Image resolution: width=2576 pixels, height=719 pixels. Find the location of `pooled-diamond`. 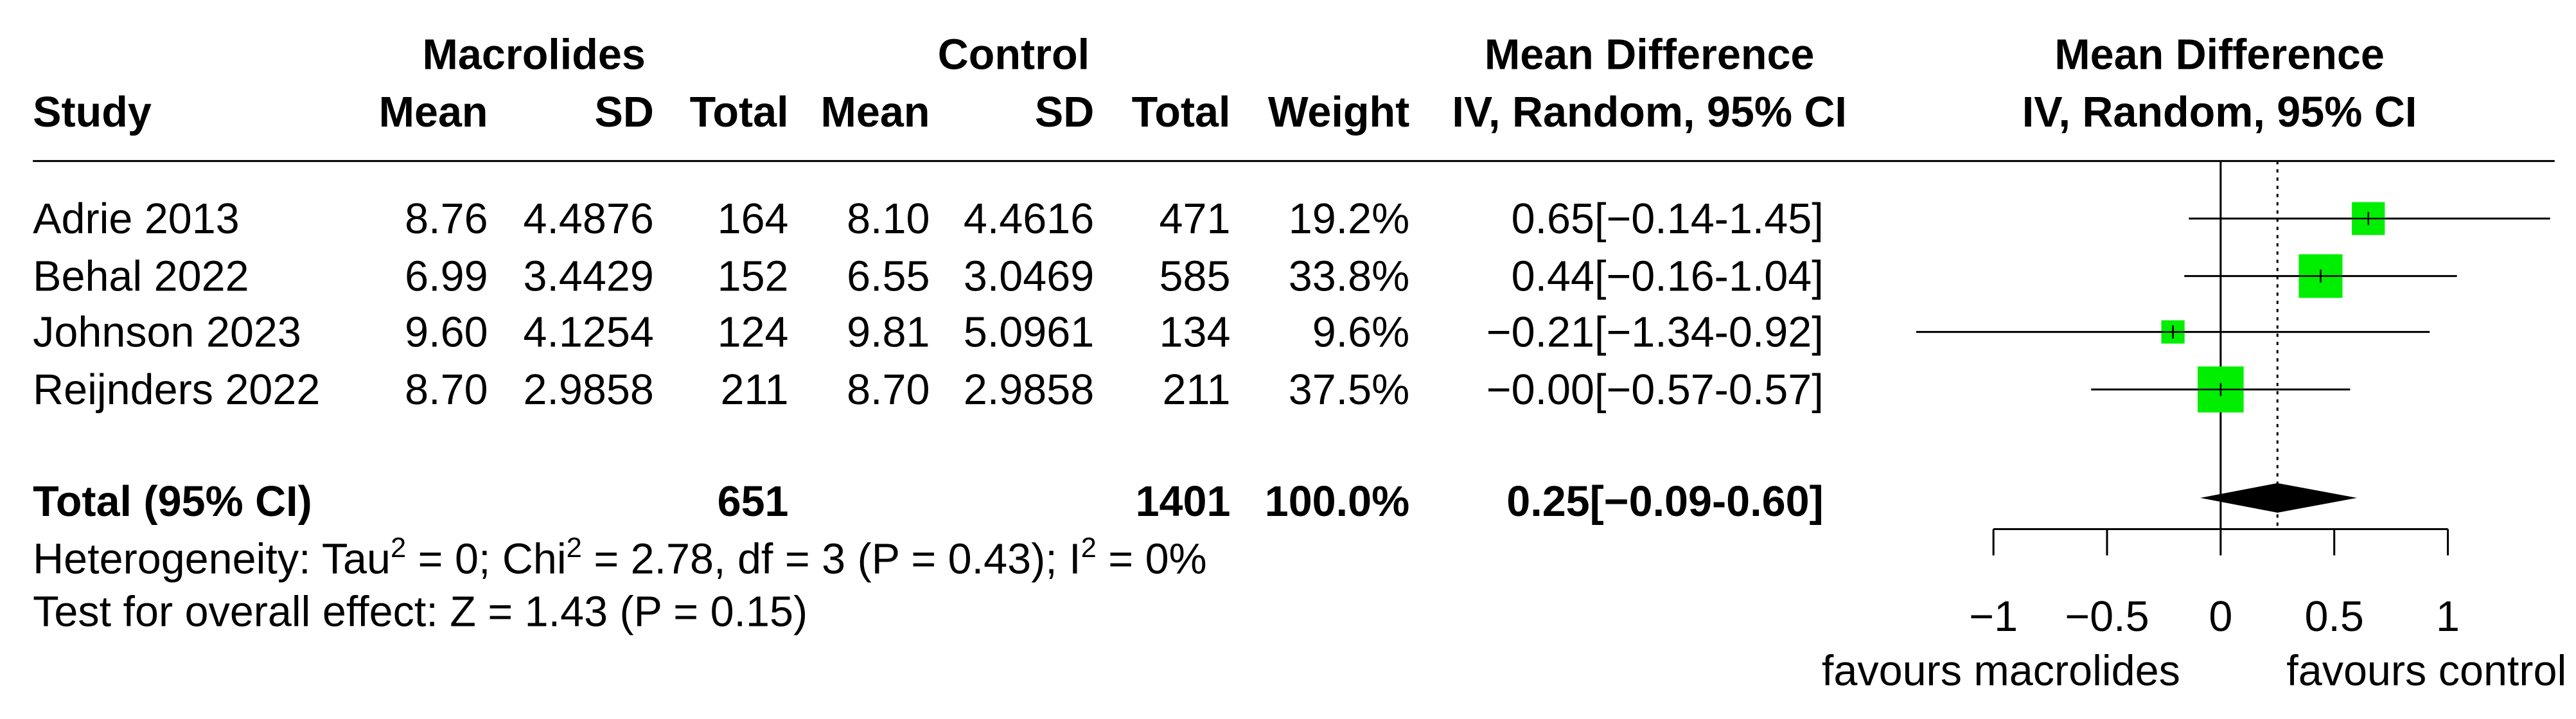

pooled-diamond is located at coordinates (2279, 498).